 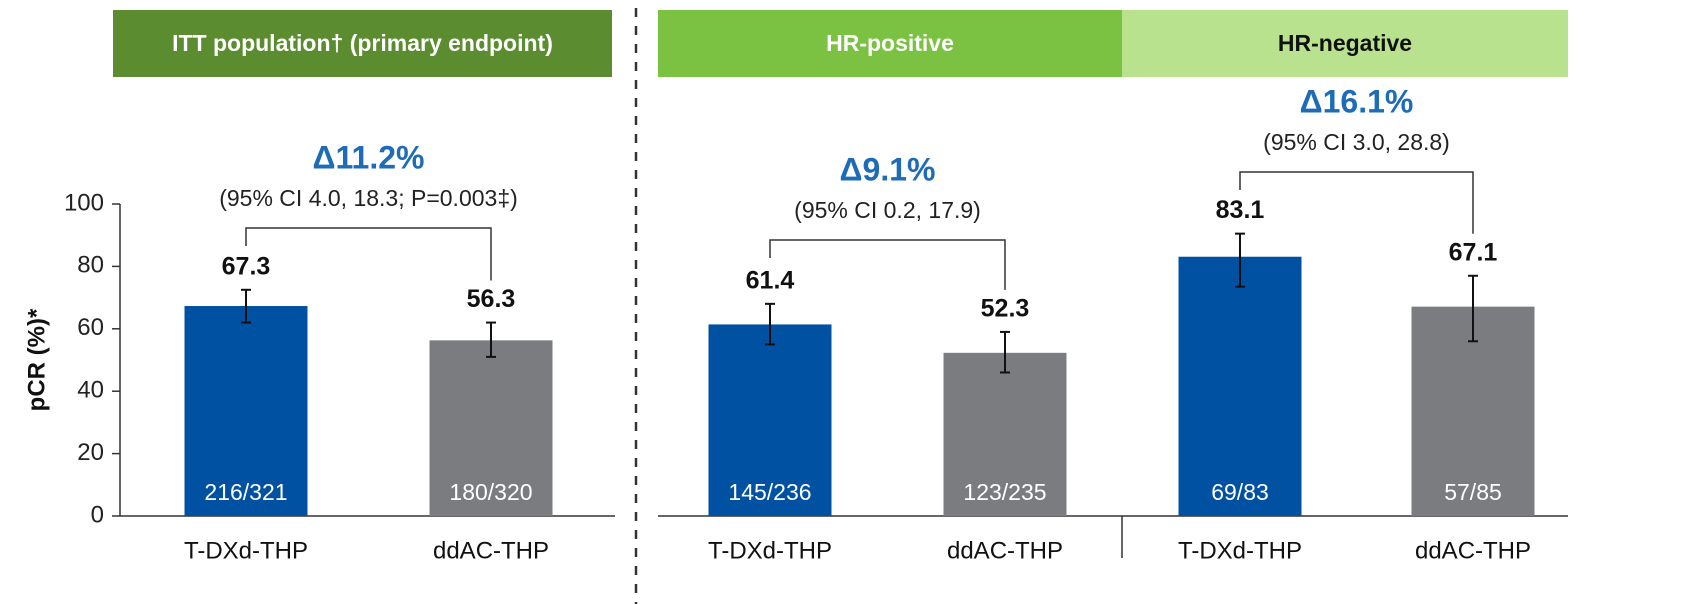 I want to click on n-label: 69/83, so click(x=1240, y=492).